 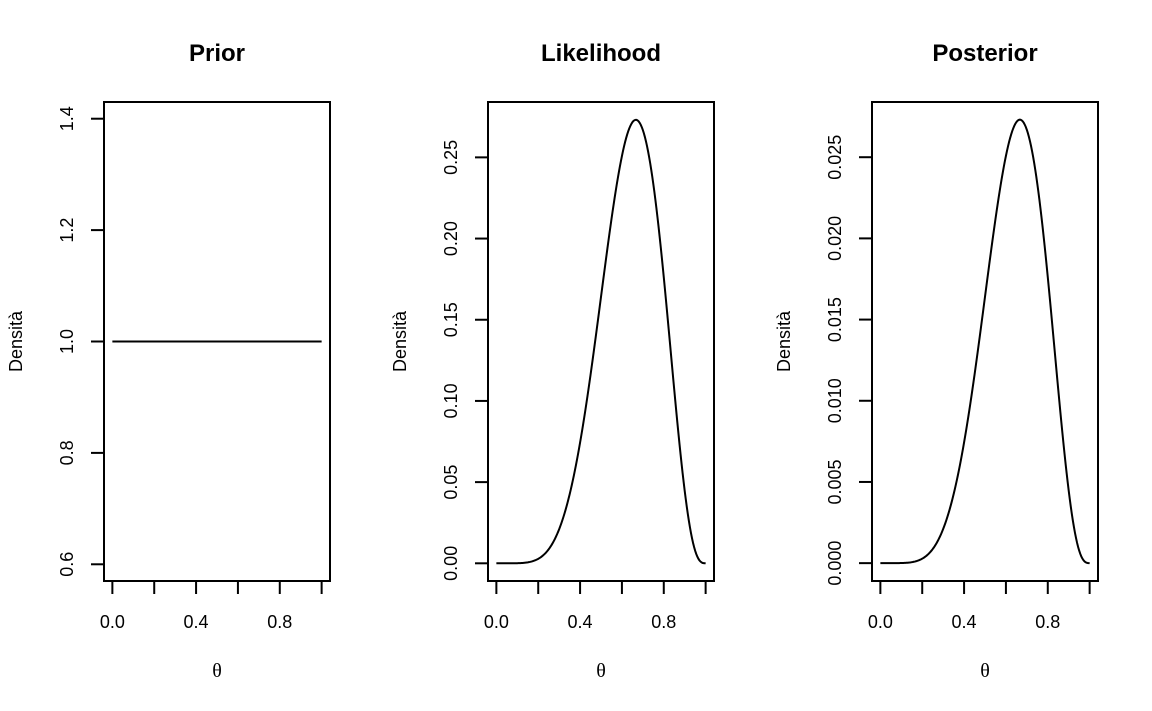 I want to click on y-tick-label: 0.20, so click(x=451, y=238).